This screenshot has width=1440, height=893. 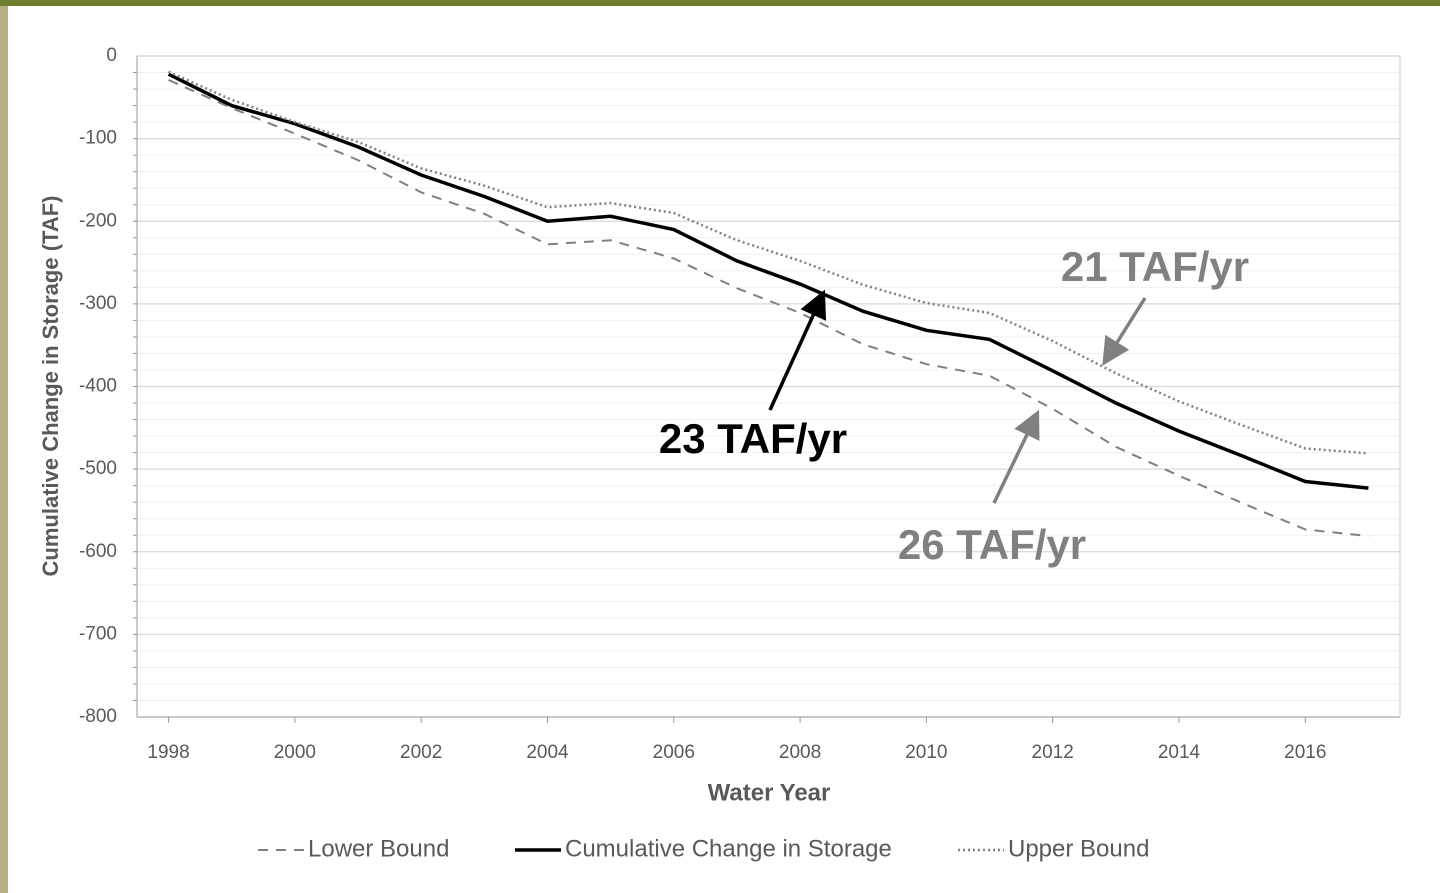 I want to click on x-tick-label: 2016, so click(x=1305, y=752).